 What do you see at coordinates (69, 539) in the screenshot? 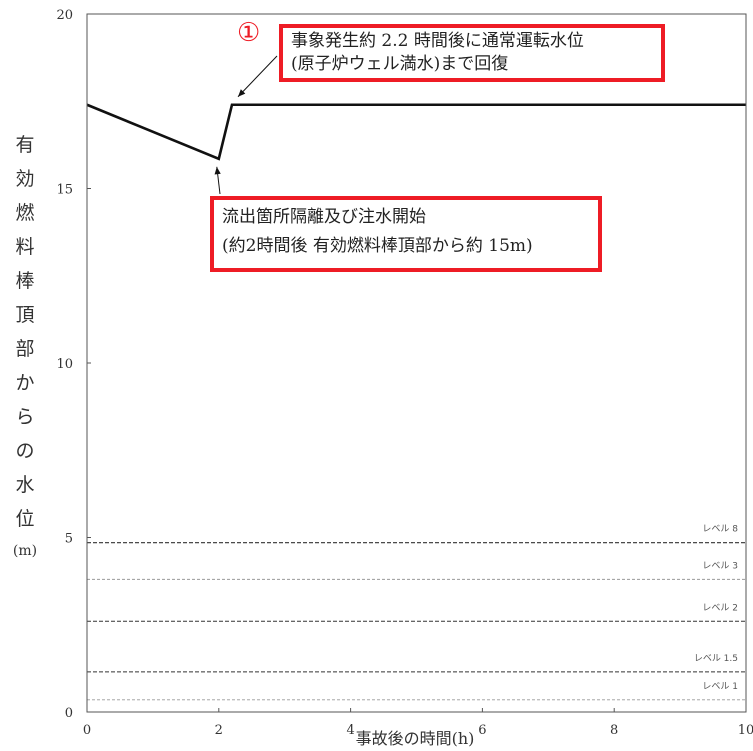
I see `y-tick-label: 5` at bounding box center [69, 539].